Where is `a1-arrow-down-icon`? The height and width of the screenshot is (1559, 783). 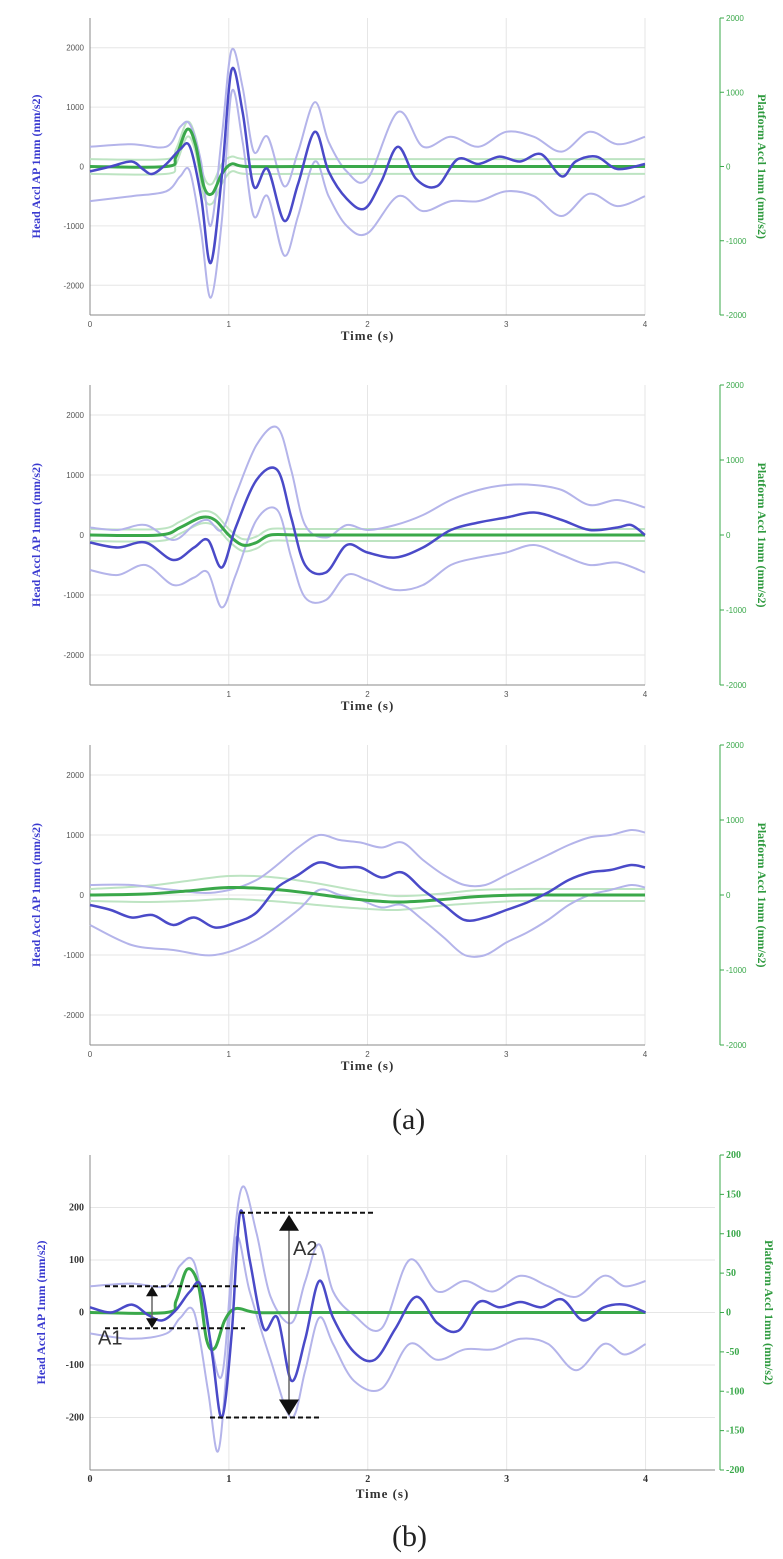 a1-arrow-down-icon is located at coordinates (152, 1323).